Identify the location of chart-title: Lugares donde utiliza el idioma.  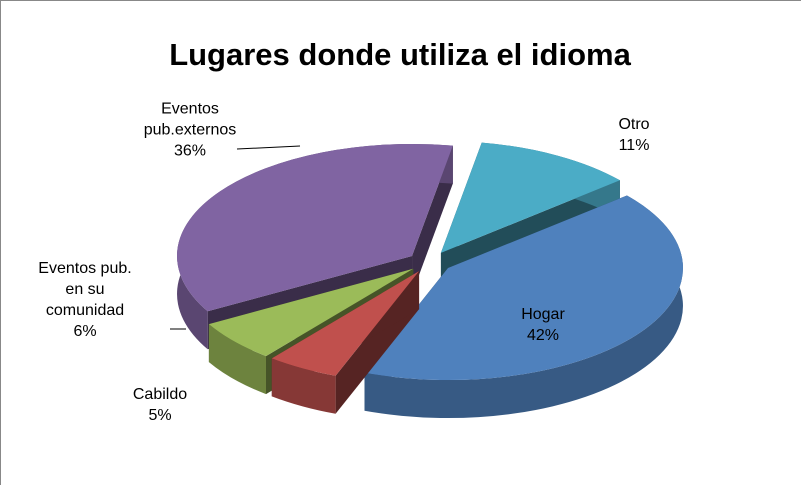
(400, 54).